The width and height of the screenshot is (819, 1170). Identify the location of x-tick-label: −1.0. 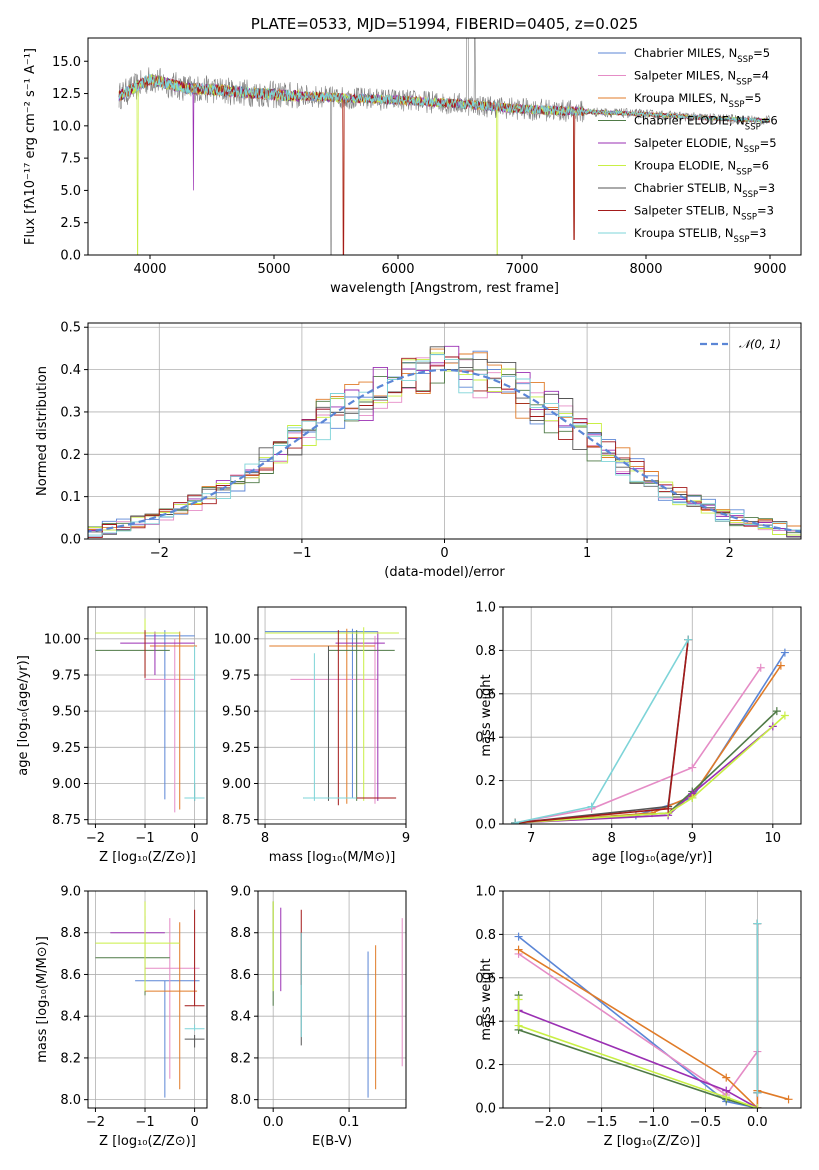
(654, 1122).